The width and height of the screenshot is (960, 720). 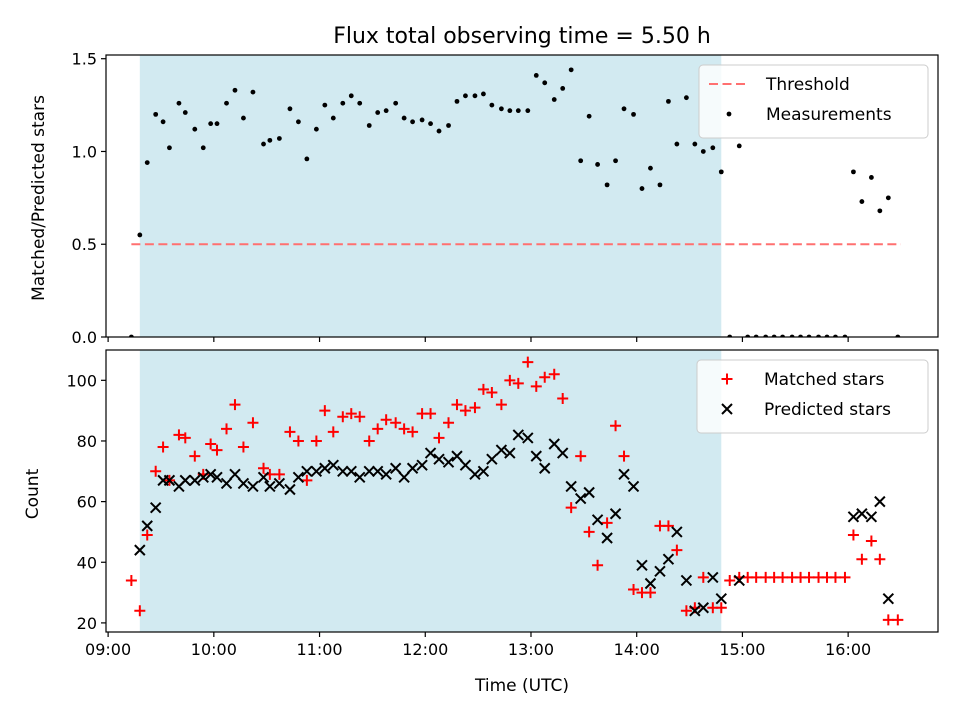 I want to click on legend-swatch-matched-stars, so click(x=727, y=379).